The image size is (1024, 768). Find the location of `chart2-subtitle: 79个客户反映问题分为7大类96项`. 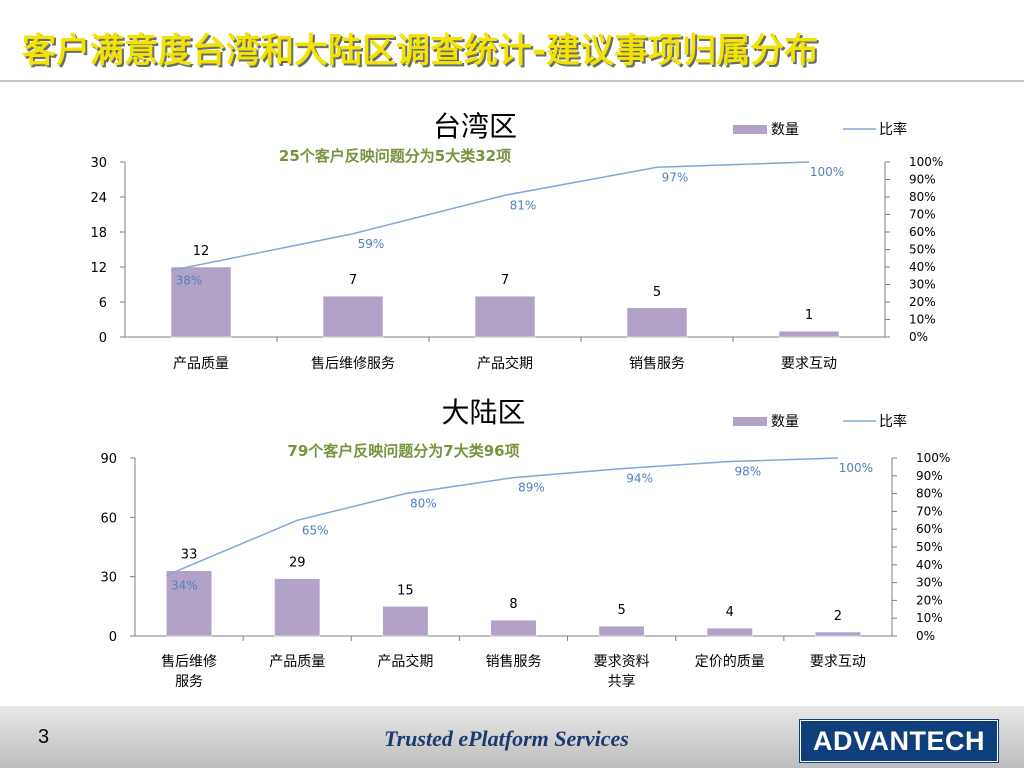

chart2-subtitle: 79个客户反映问题分为7大类96项 is located at coordinates (403, 451).